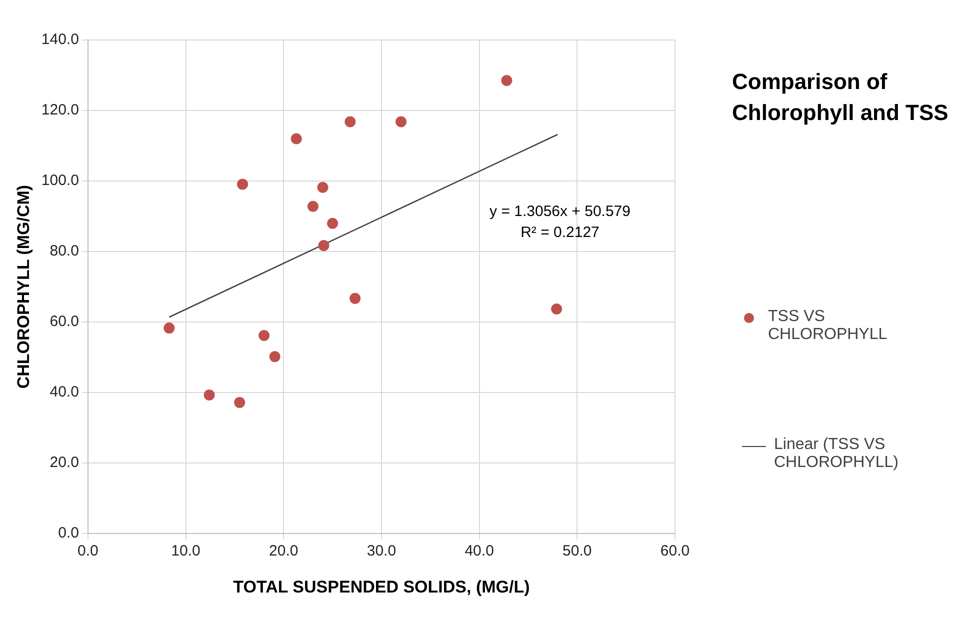 Image resolution: width=969 pixels, height=632 pixels. I want to click on x-tick-label: 30.0, so click(381, 551).